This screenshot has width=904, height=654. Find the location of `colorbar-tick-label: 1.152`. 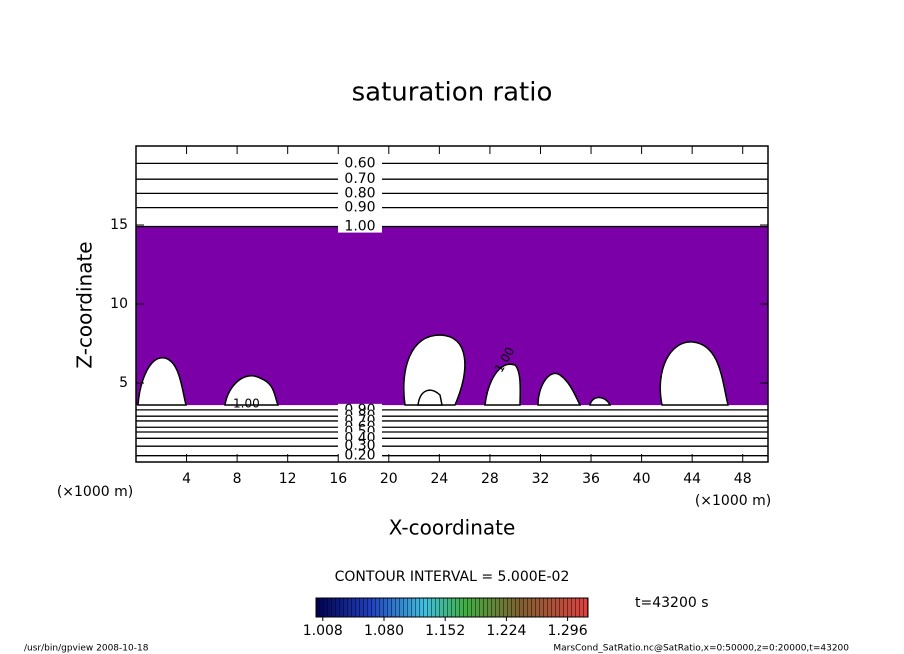

colorbar-tick-label: 1.152 is located at coordinates (445, 631).